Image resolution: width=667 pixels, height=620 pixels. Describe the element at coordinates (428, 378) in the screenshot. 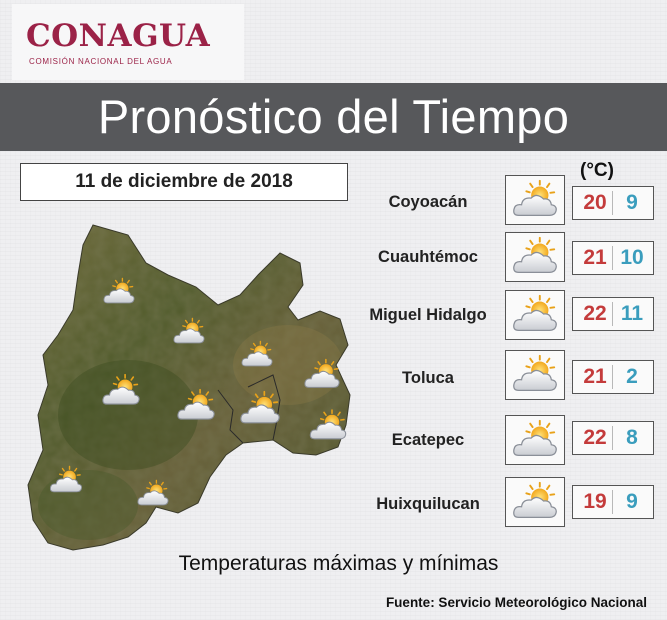

I see `location-name: Toluca` at that location.